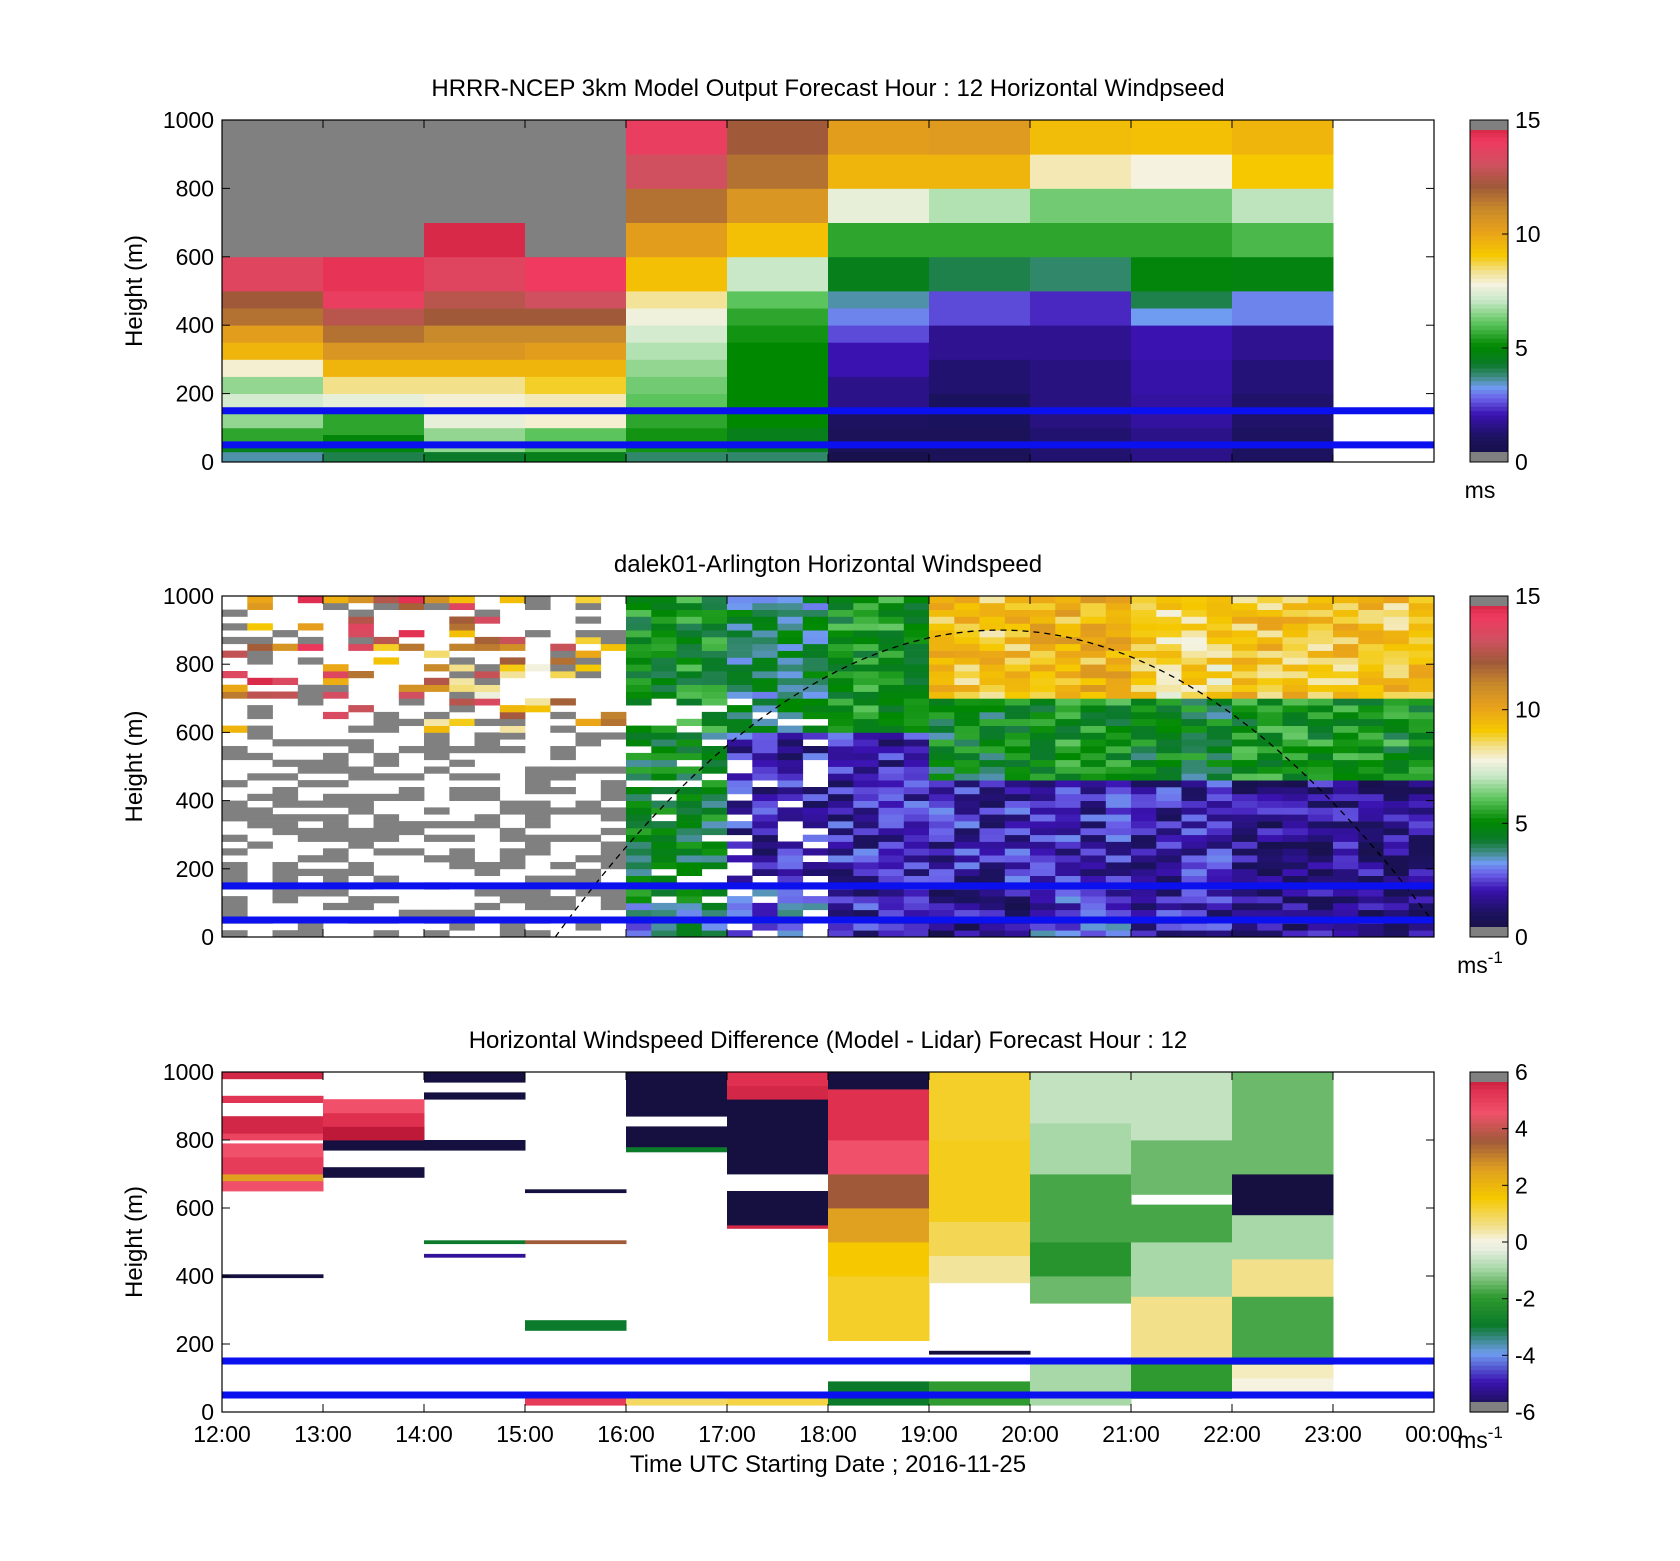 This screenshot has width=1680, height=1561. What do you see at coordinates (207, 937) in the screenshot?
I see `y-tick-label: 0` at bounding box center [207, 937].